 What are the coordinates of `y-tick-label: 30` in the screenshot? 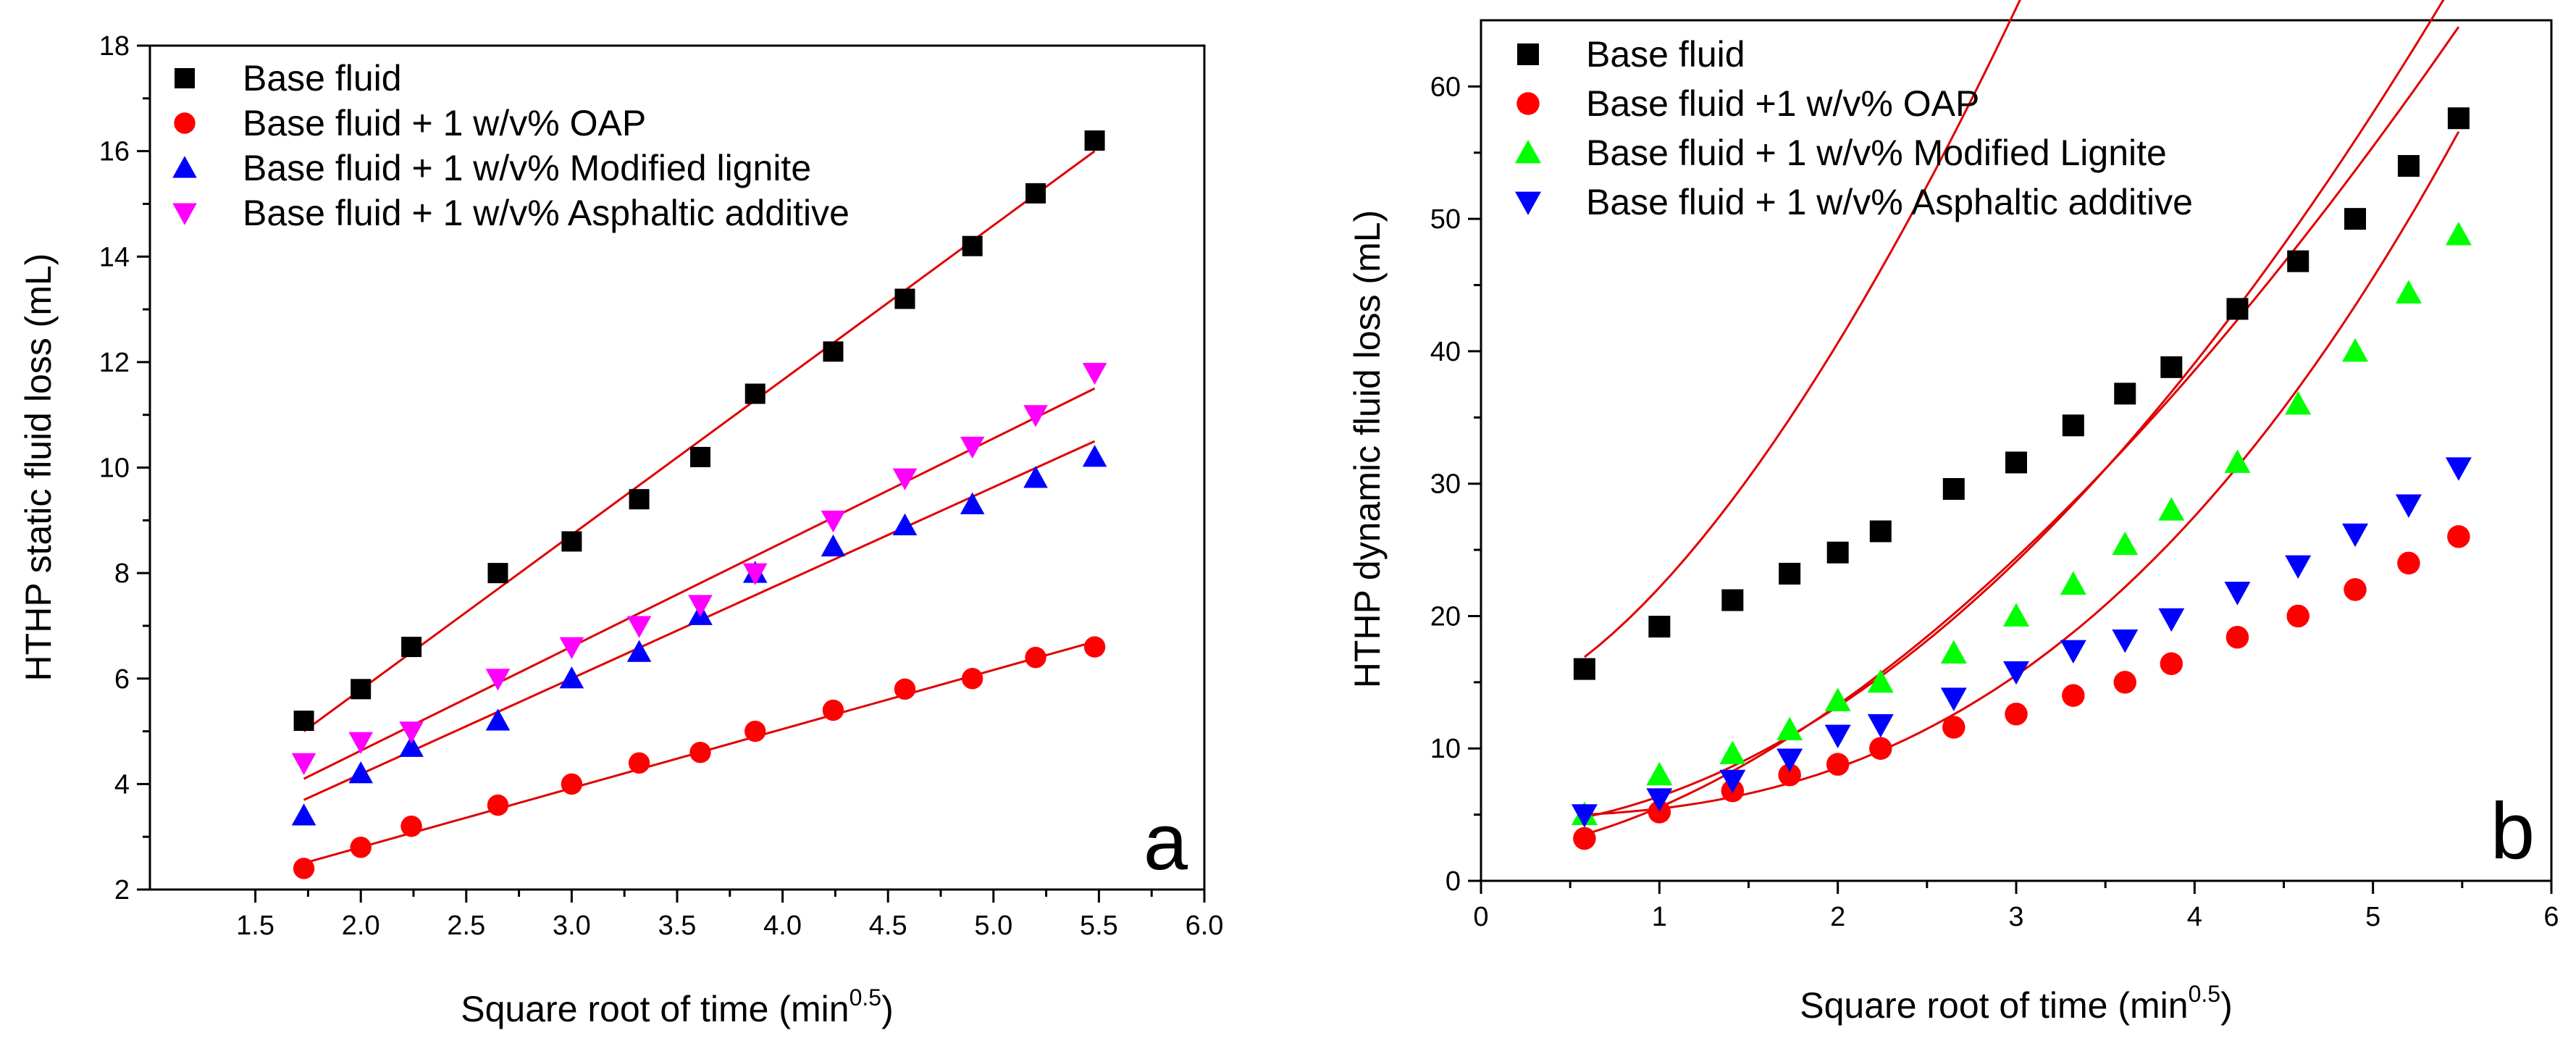 It's located at (1445, 484).